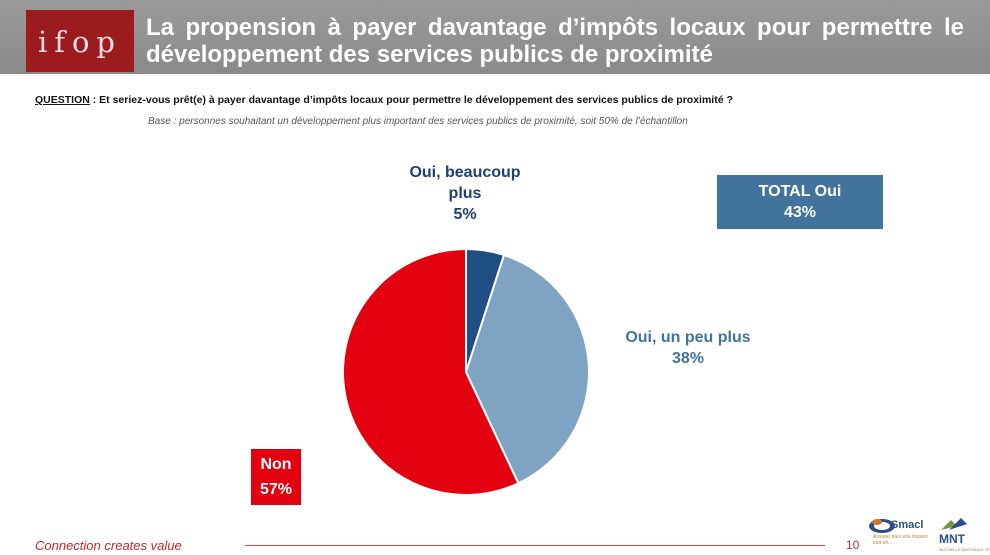  Describe the element at coordinates (535, 545) in the screenshot. I see `footer-divider` at that location.